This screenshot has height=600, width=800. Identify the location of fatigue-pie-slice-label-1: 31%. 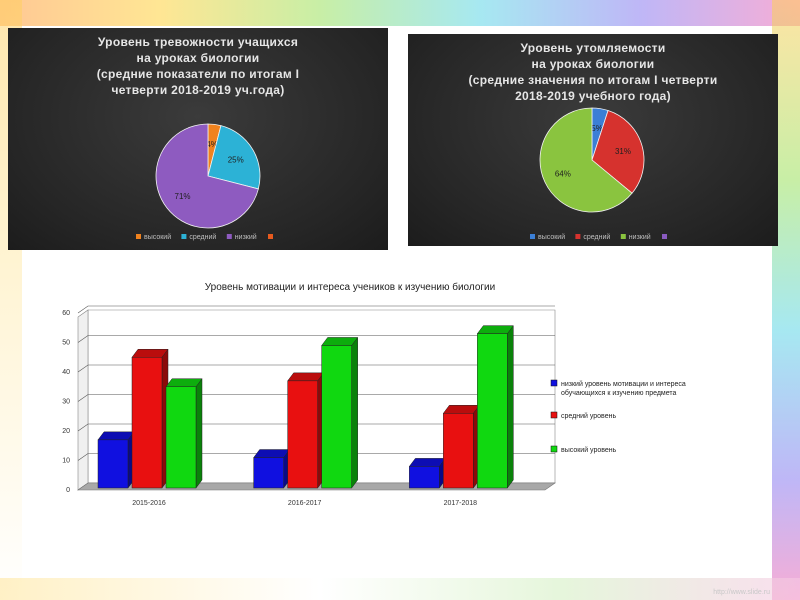
(623, 151).